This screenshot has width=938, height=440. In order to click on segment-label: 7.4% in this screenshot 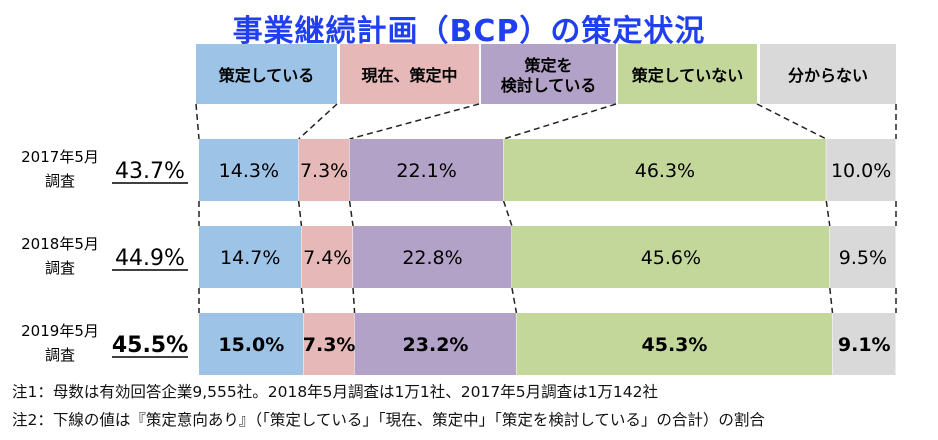, I will do `click(327, 258)`.